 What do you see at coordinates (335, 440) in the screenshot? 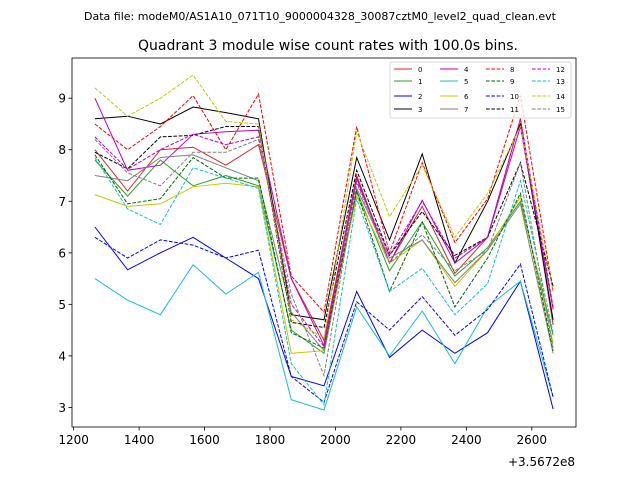
I see `x-tick-label: 2000` at bounding box center [335, 440].